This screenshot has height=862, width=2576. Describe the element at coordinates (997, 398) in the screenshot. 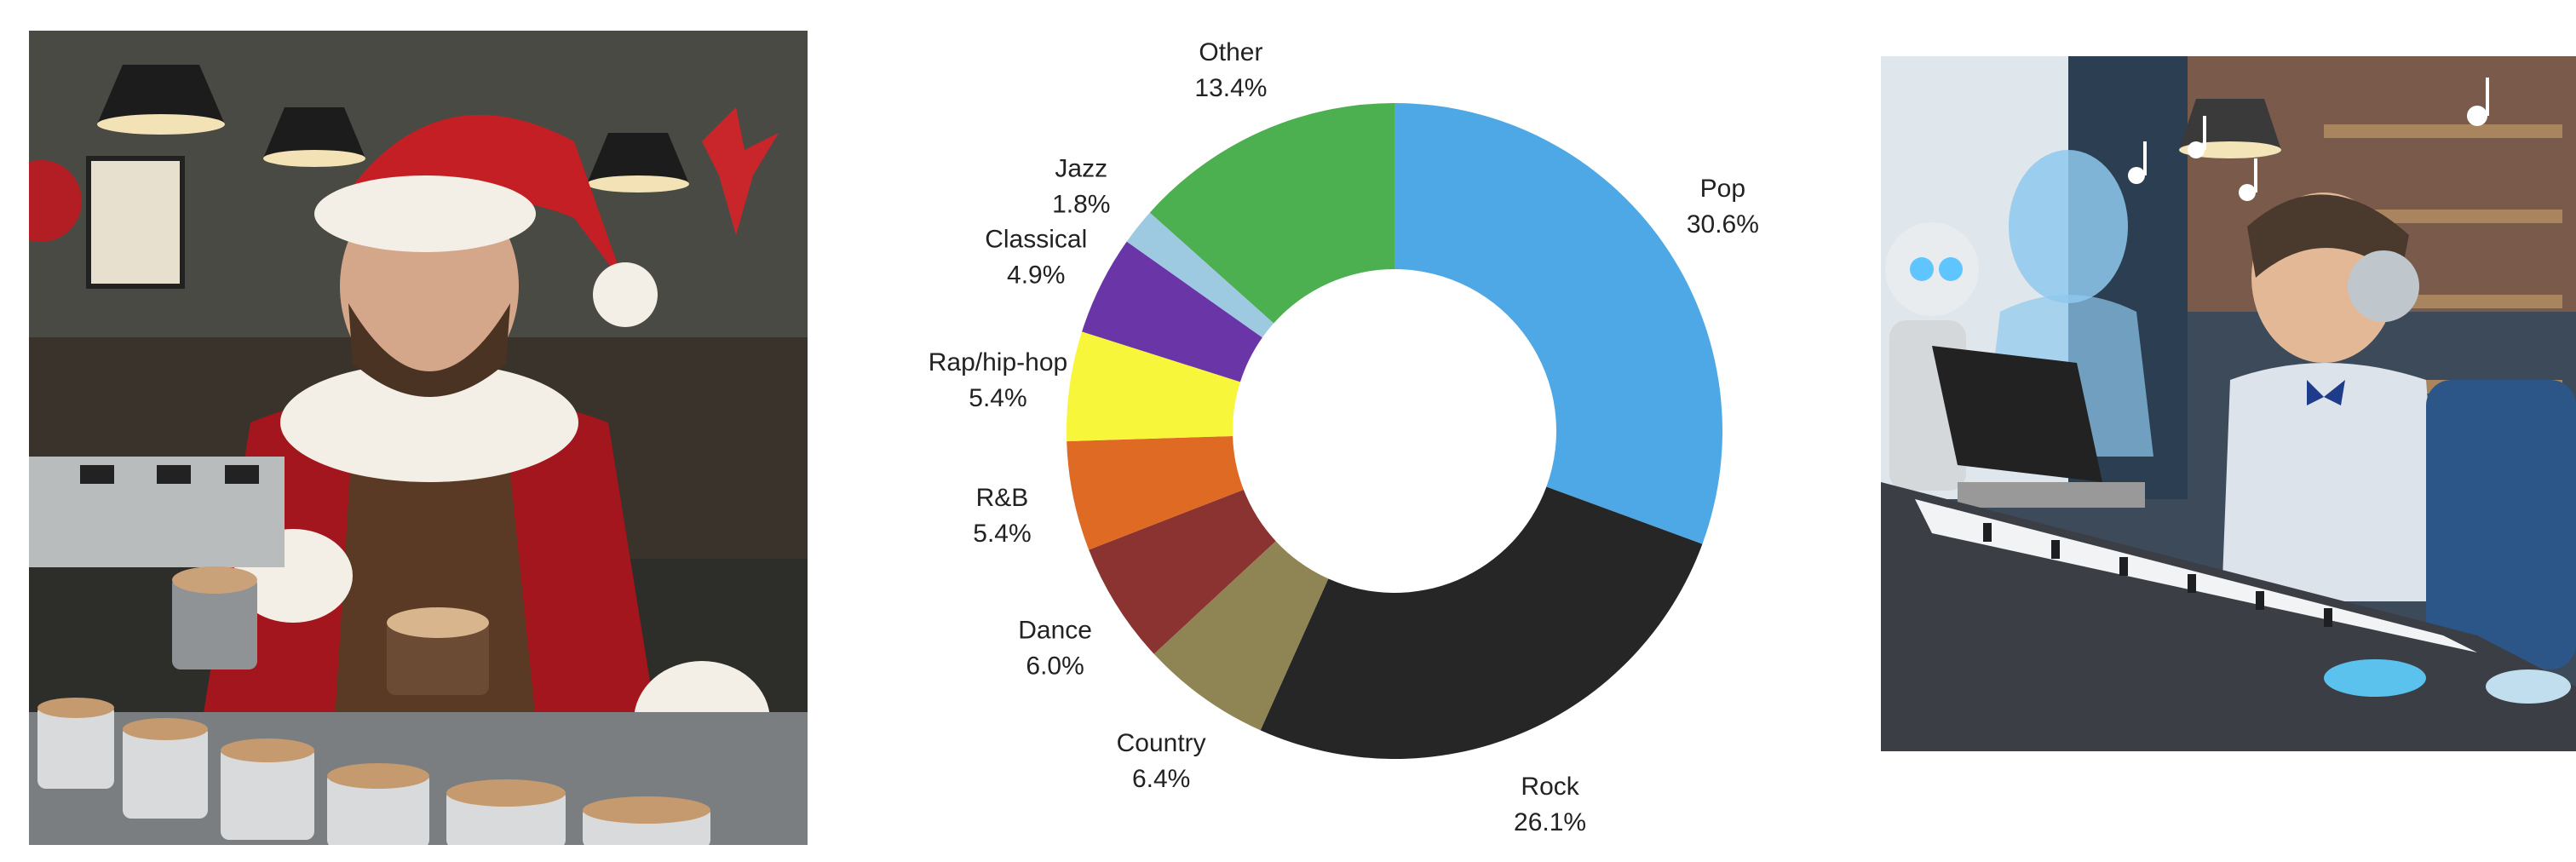

I see `slice-value-rap-hip-hop: 5.4%` at that location.